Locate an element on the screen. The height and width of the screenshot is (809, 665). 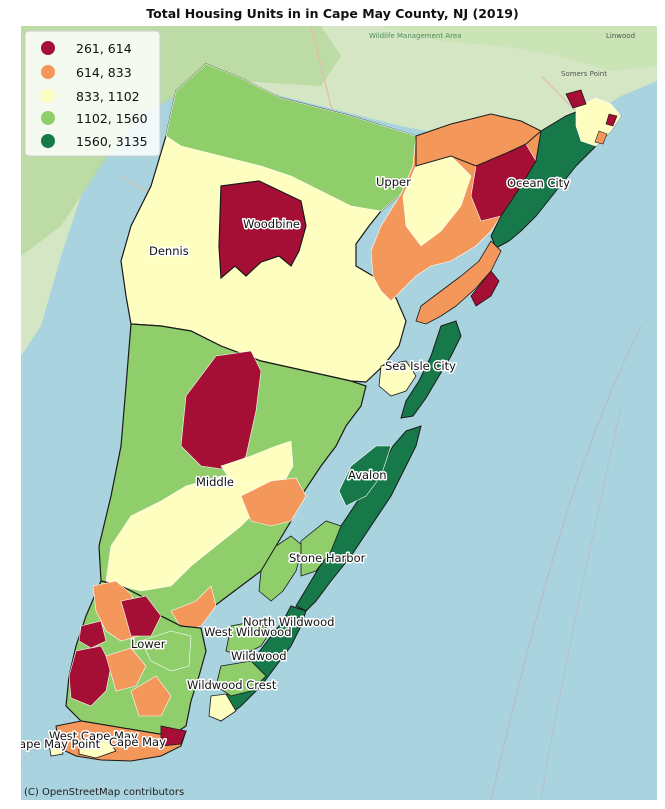
region-wildwood-west is located at coordinates (241, 678).